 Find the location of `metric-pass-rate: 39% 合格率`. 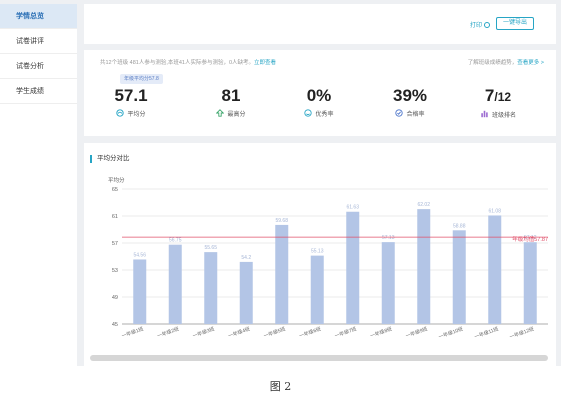

metric-pass-rate: 39% 合格率 is located at coordinates (410, 102).